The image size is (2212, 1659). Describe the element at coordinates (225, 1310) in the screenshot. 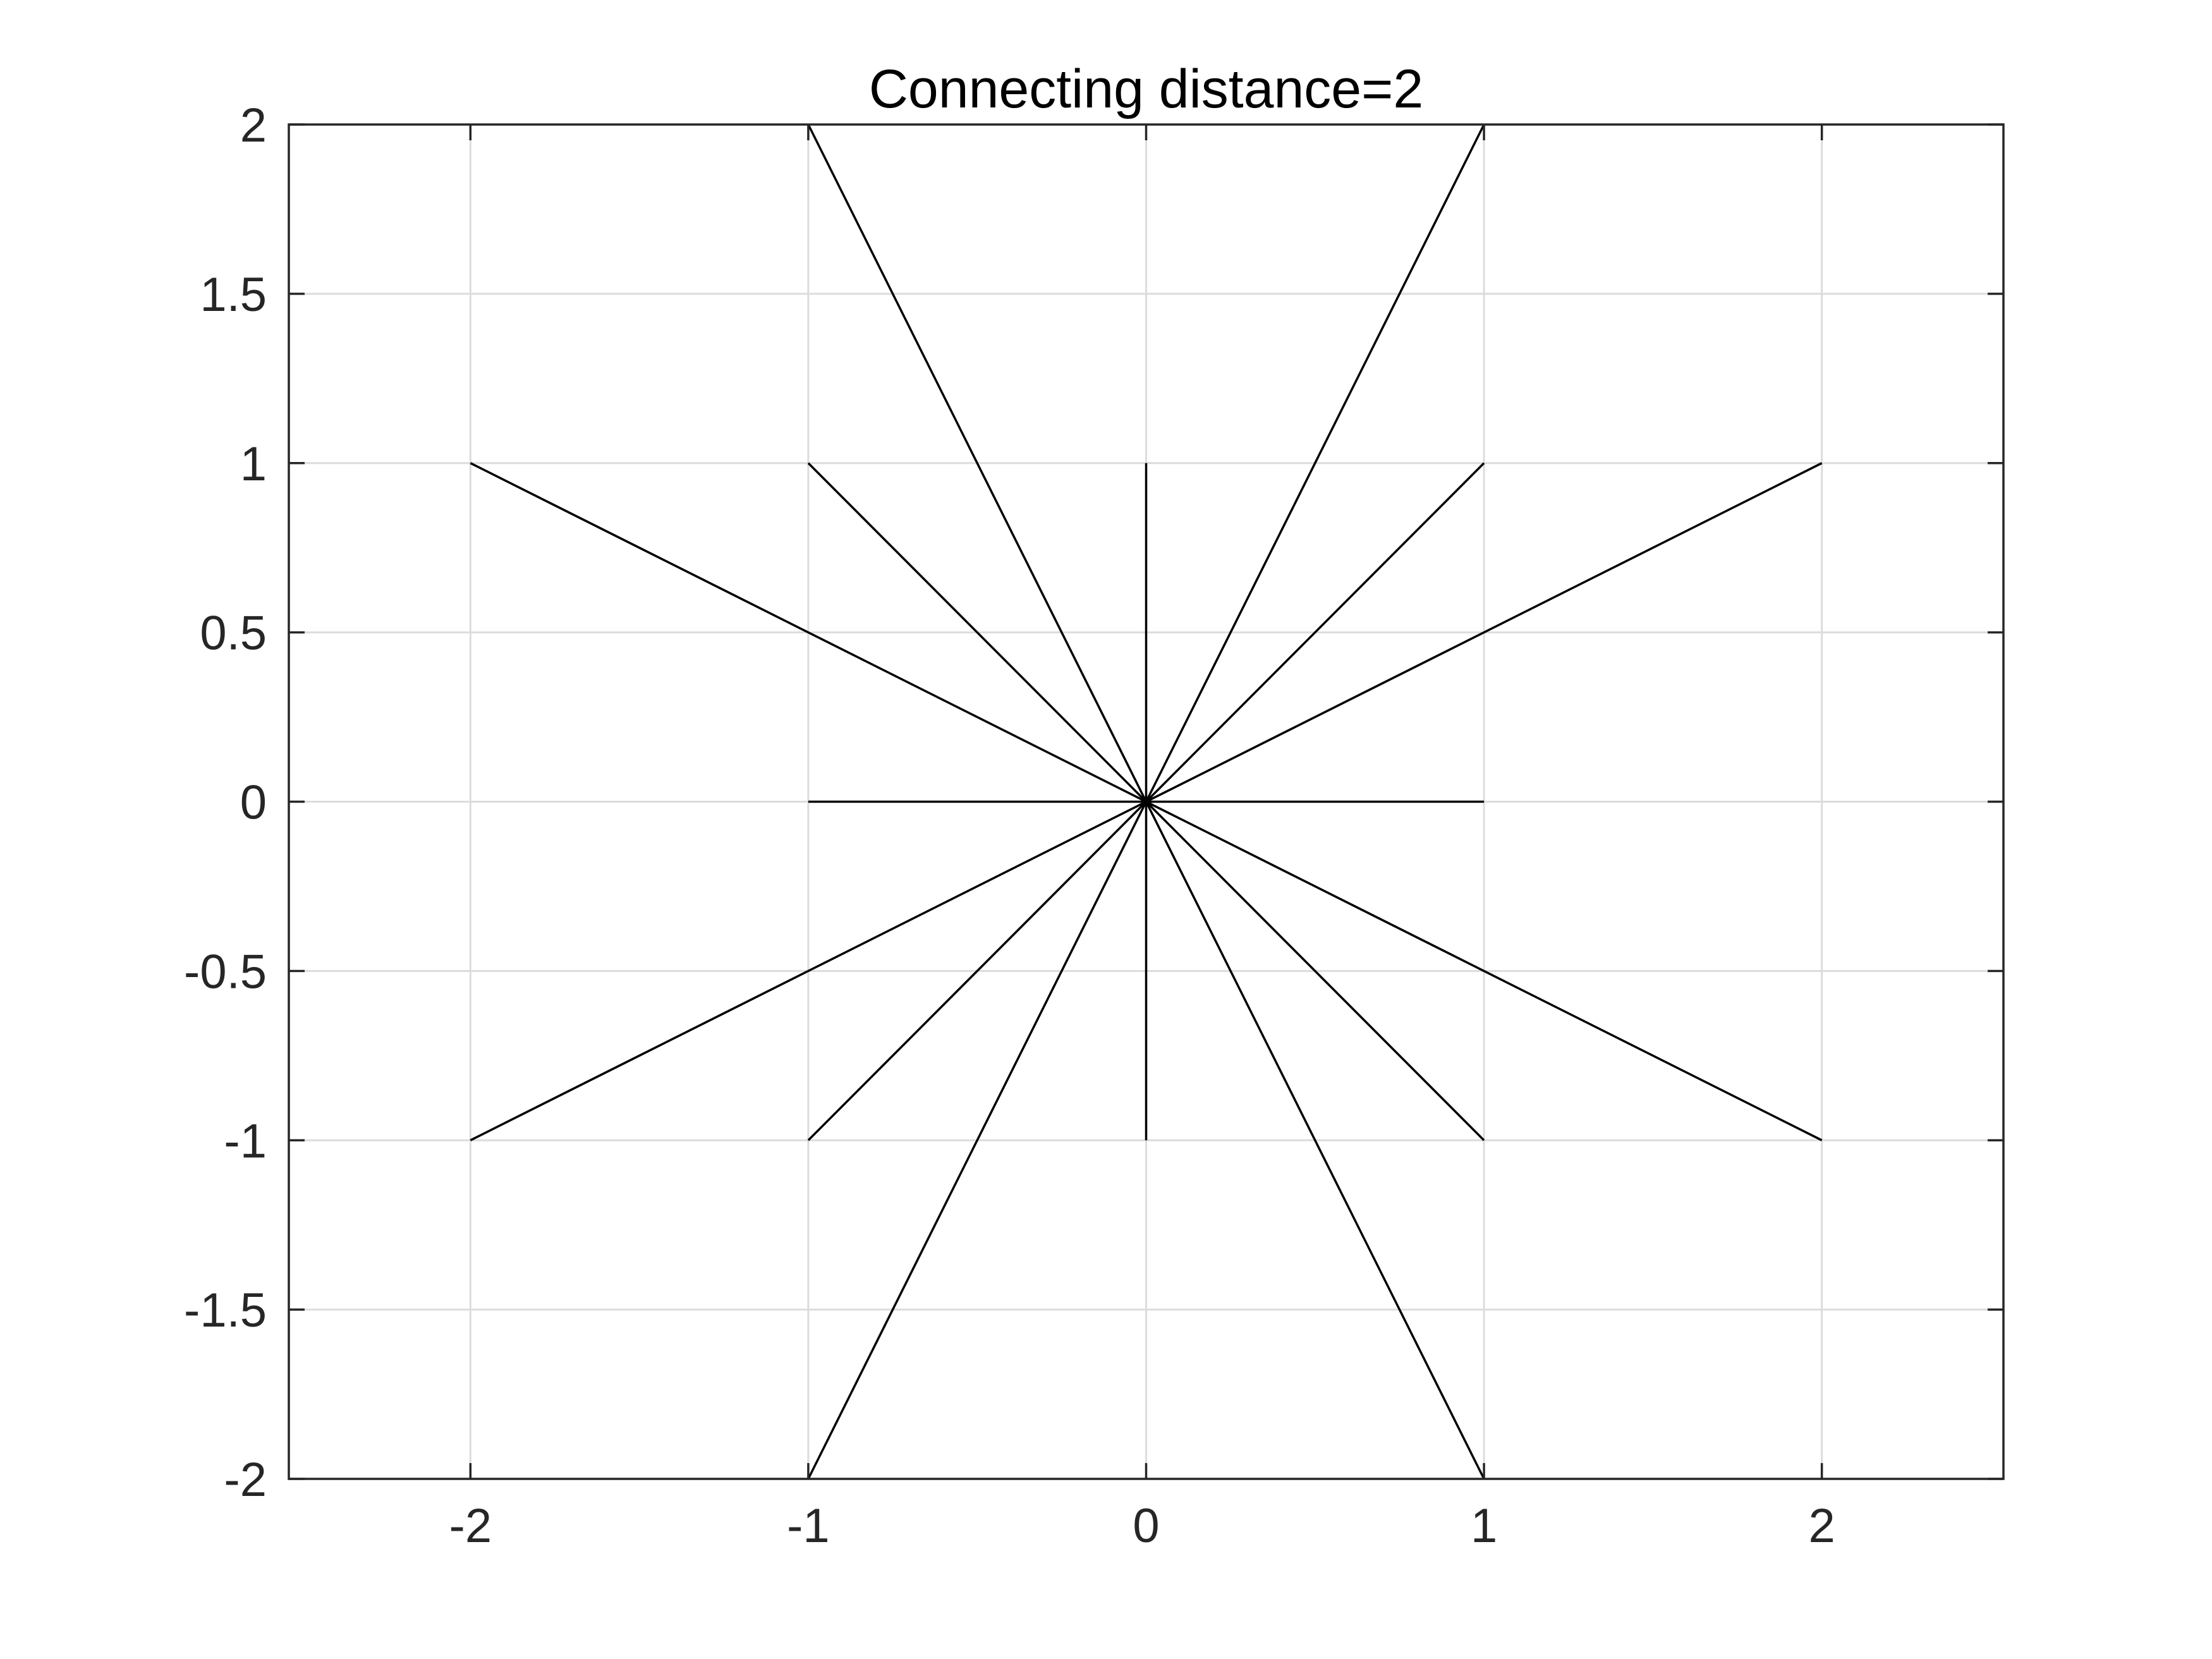

I see `y-tick-label: -1.5` at that location.